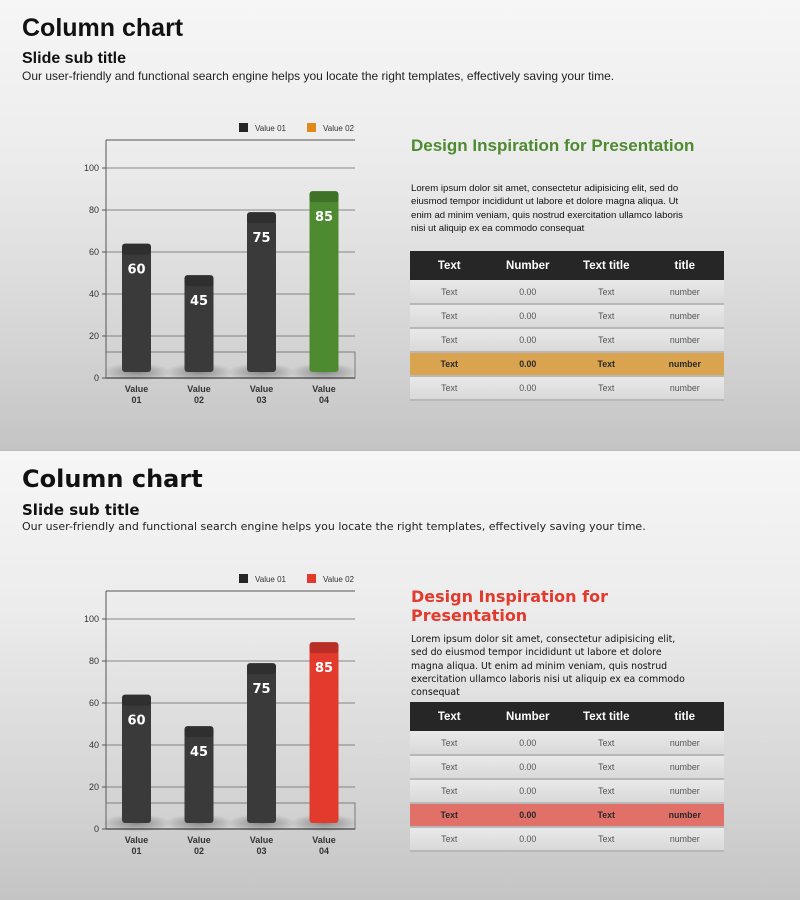 The height and width of the screenshot is (900, 800). Describe the element at coordinates (94, 336) in the screenshot. I see `y-tick-label: 20` at that location.